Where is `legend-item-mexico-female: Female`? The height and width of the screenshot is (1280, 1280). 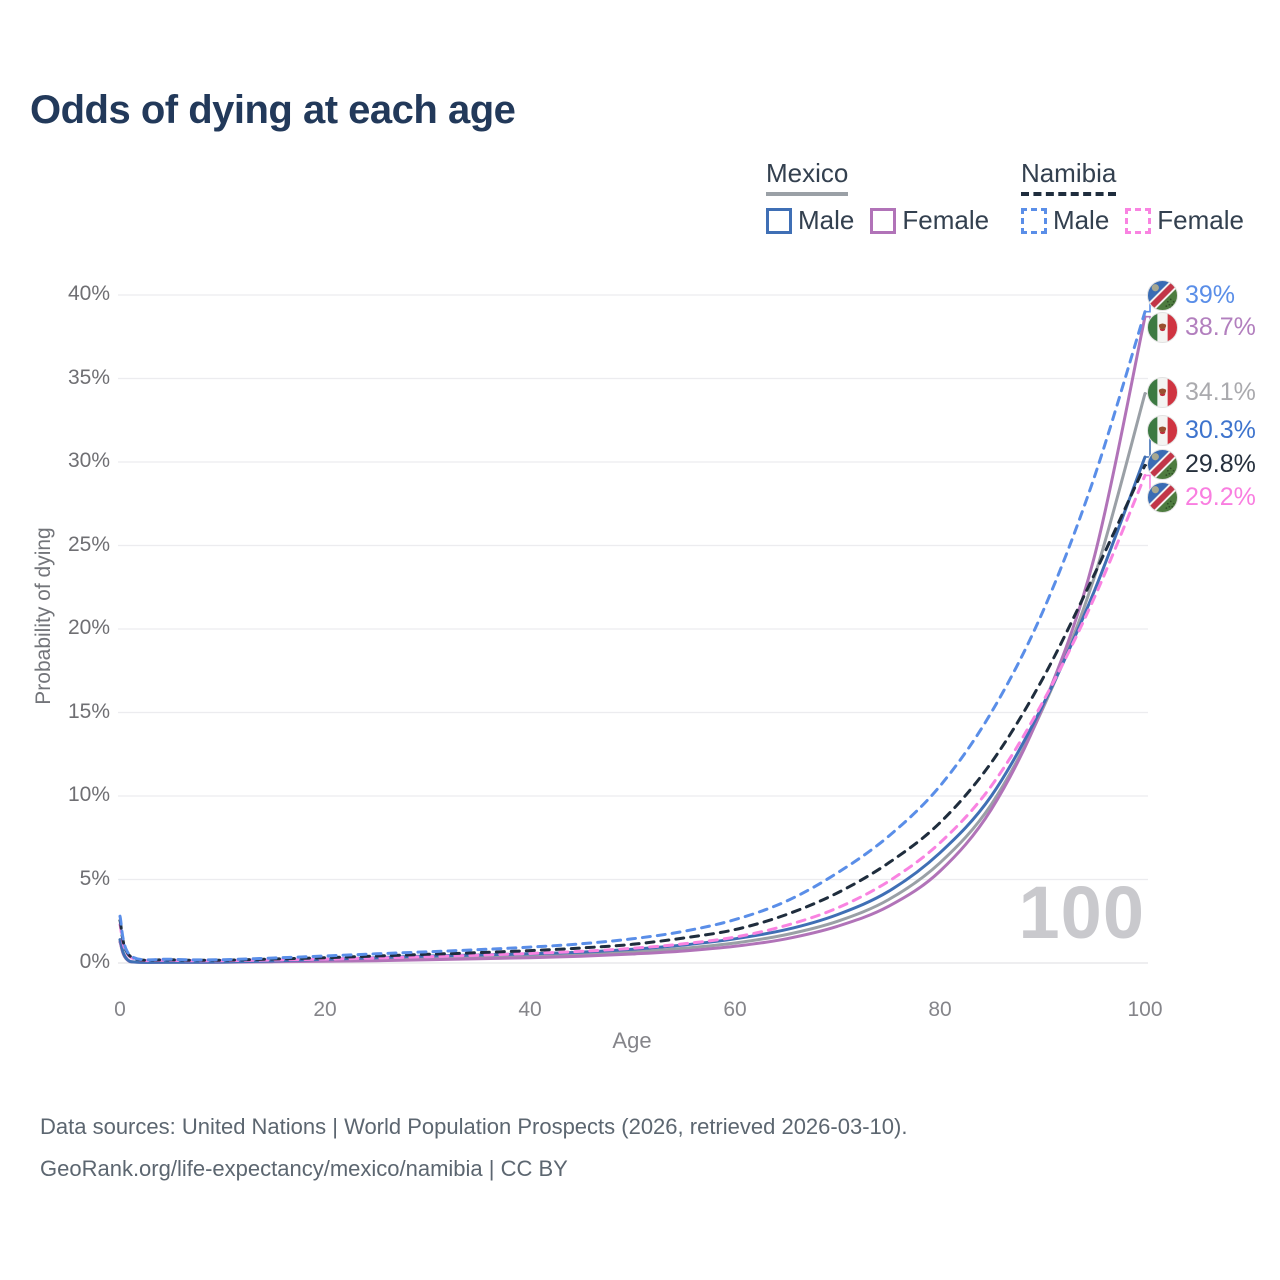 legend-item-mexico-female: Female is located at coordinates (929, 220).